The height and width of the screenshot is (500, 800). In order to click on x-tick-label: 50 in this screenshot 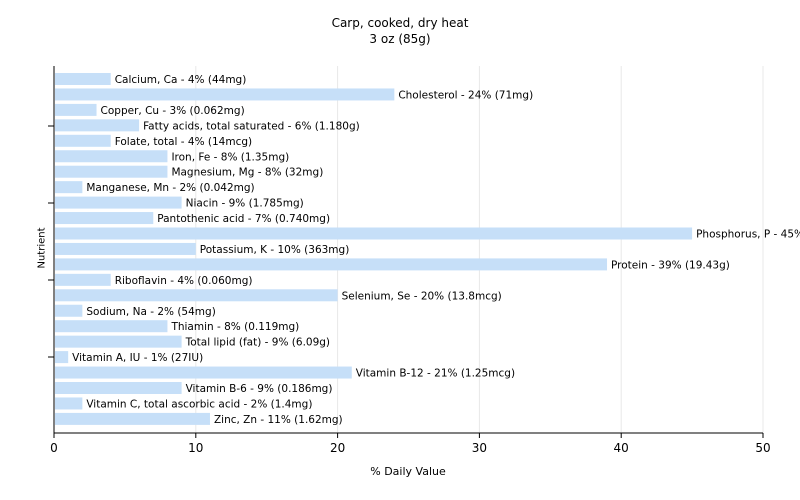, I will do `click(762, 448)`.